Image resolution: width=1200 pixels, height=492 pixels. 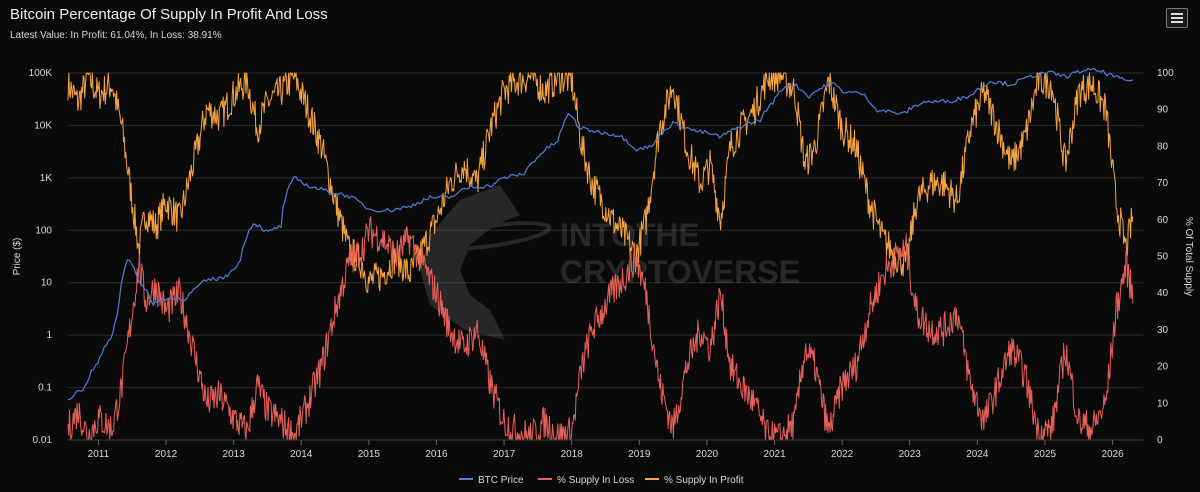 What do you see at coordinates (842, 454) in the screenshot?
I see `x-tick-label: 2022` at bounding box center [842, 454].